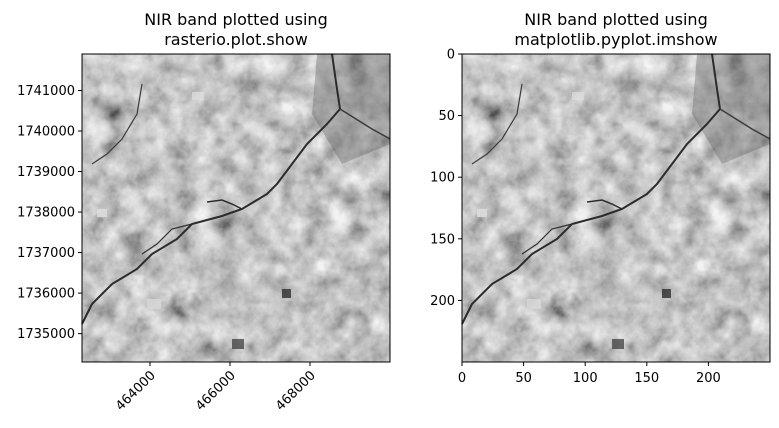 Image resolution: width=779 pixels, height=428 pixels. I want to click on x-axis-ticks-left: 464000 466000 468000, so click(216, 388).